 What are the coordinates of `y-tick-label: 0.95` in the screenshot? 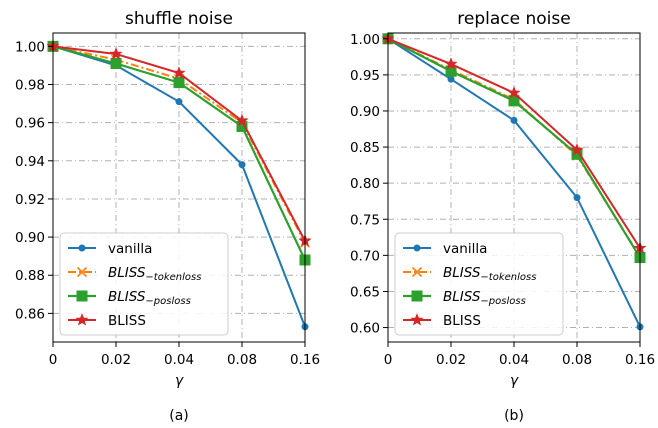 It's located at (365, 76).